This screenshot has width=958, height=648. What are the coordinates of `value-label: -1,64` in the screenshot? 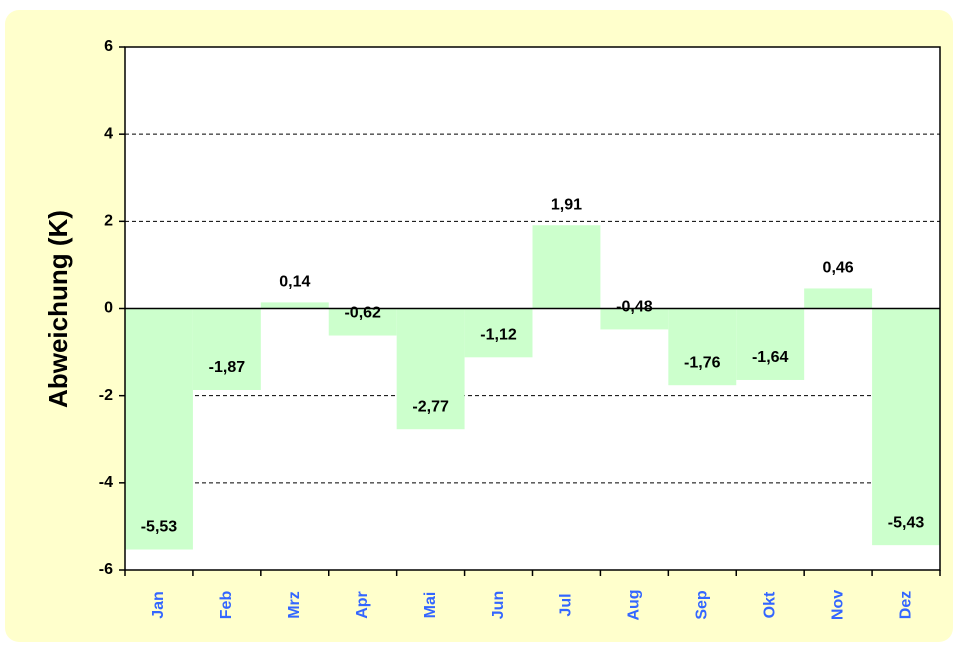 It's located at (770, 357).